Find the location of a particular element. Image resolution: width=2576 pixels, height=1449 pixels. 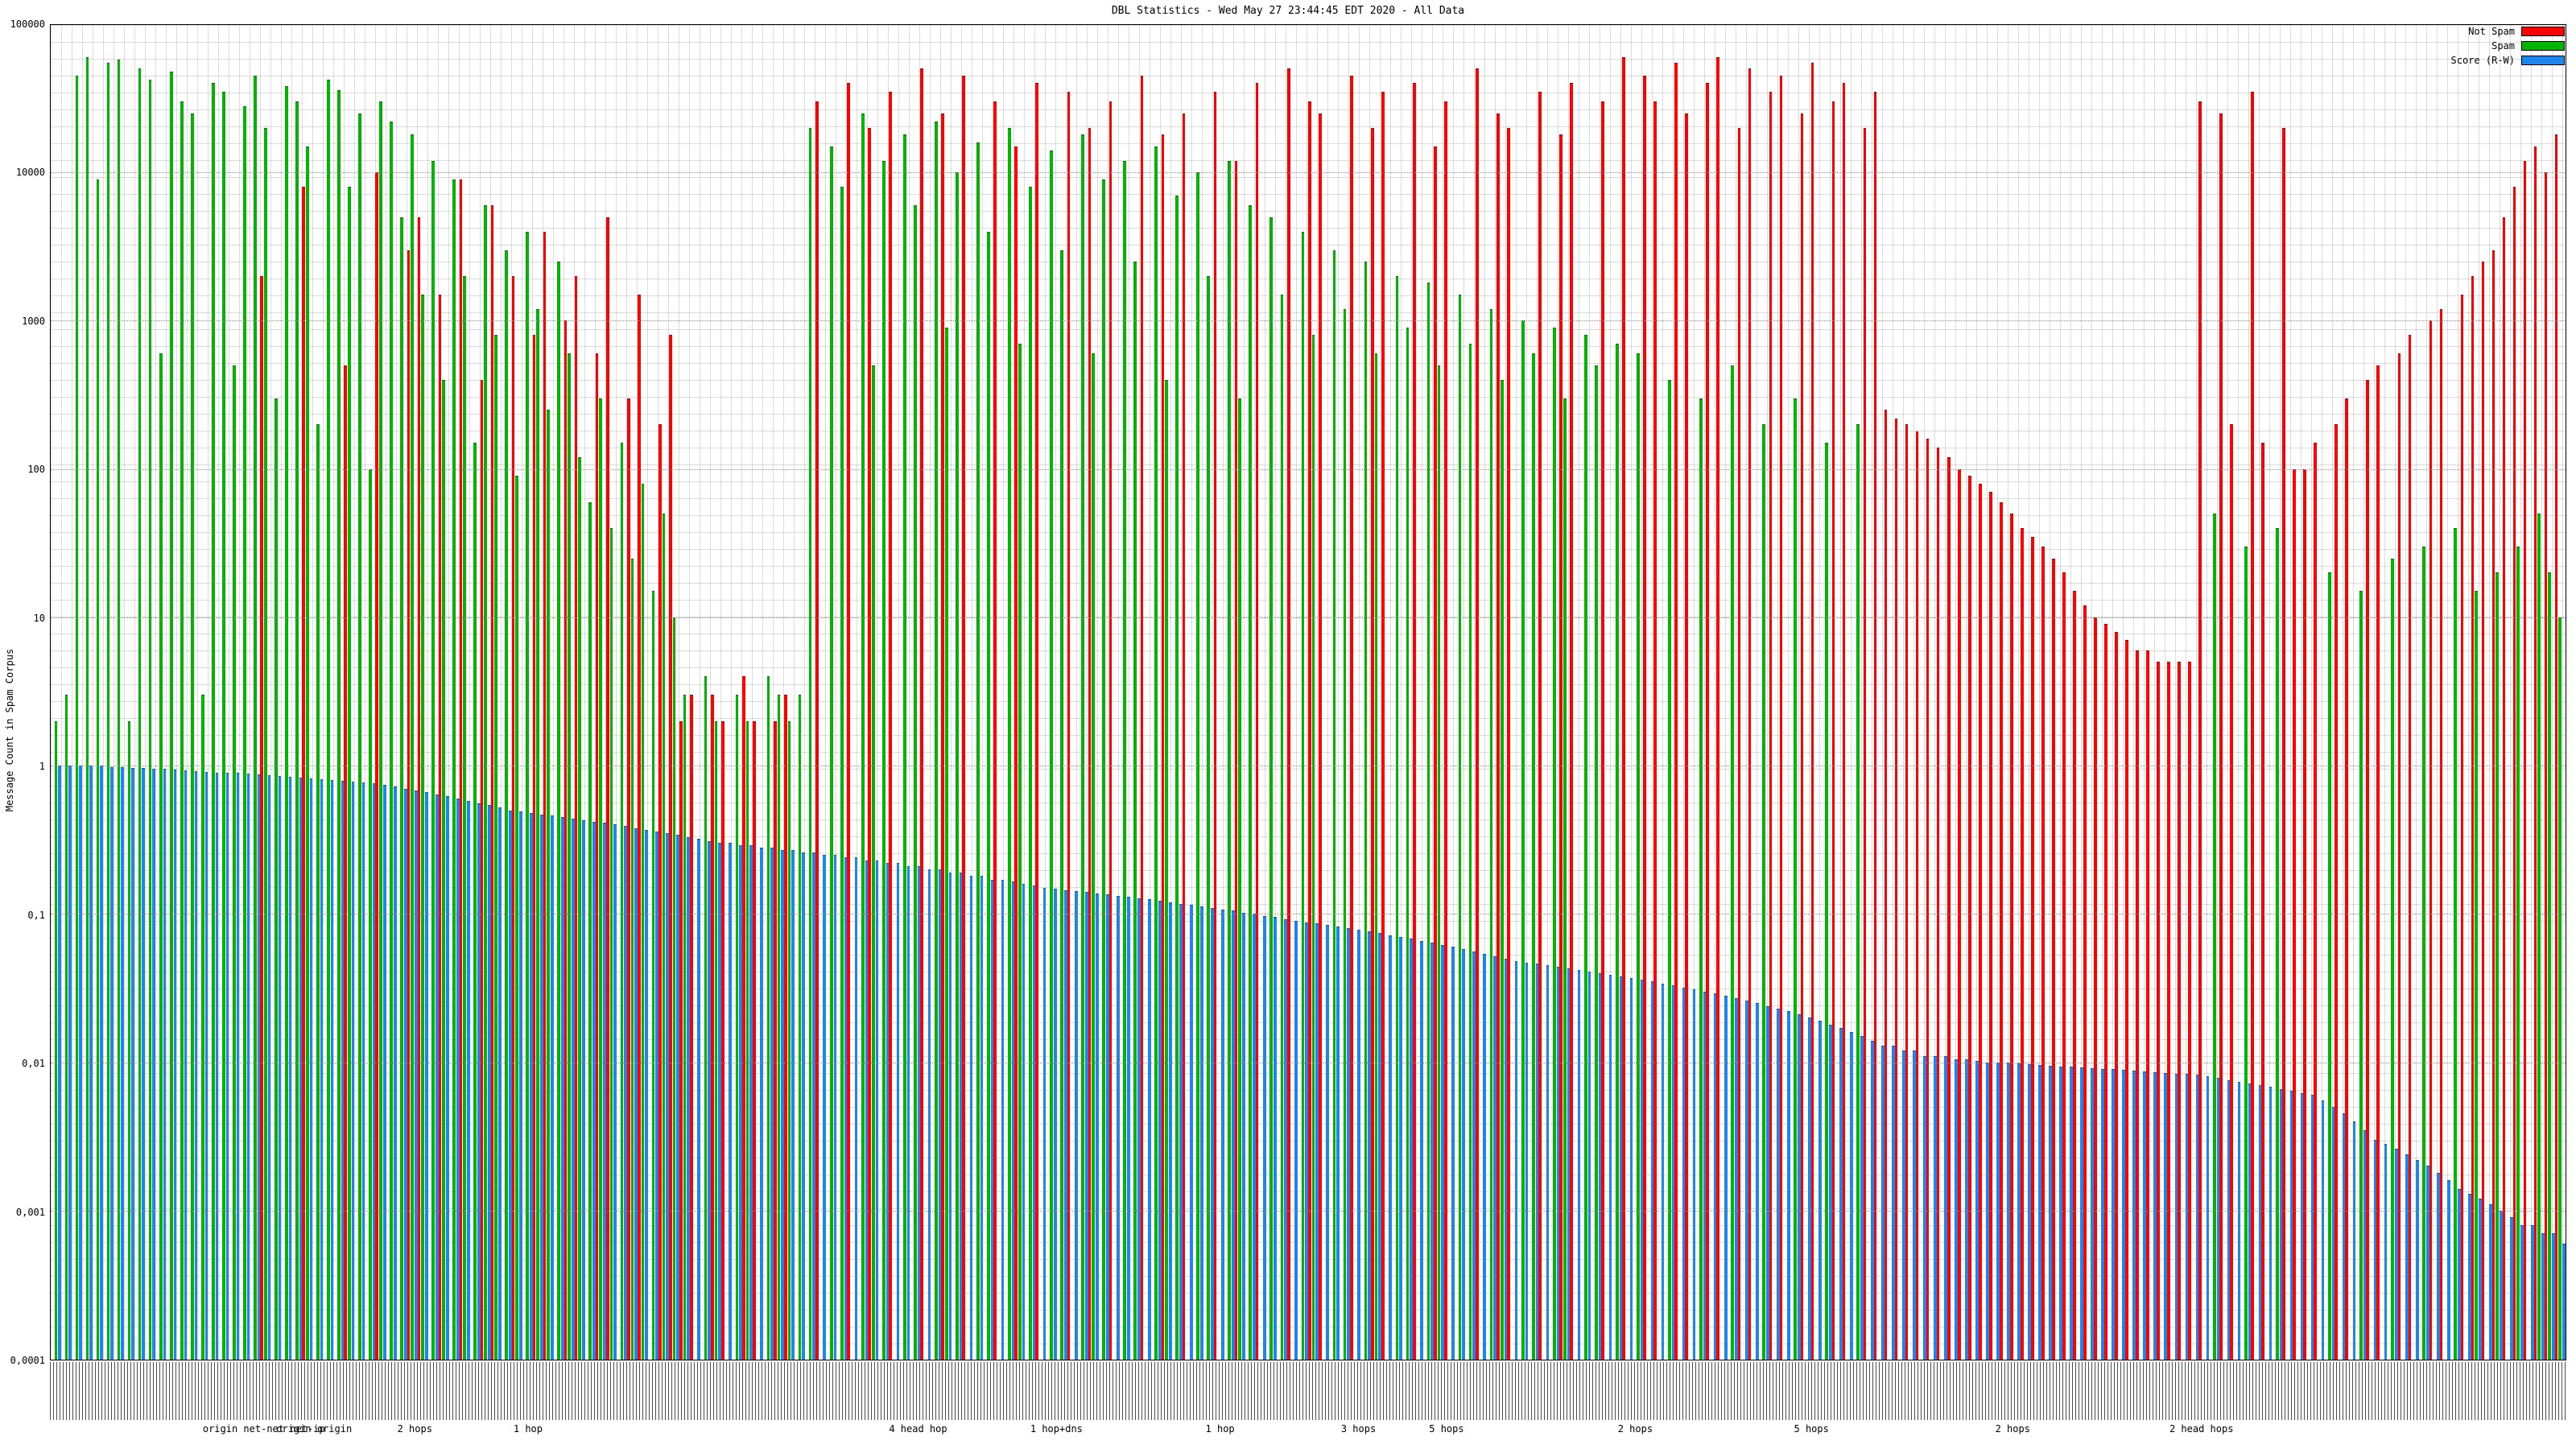

legend-swatch is located at coordinates (2543, 31).